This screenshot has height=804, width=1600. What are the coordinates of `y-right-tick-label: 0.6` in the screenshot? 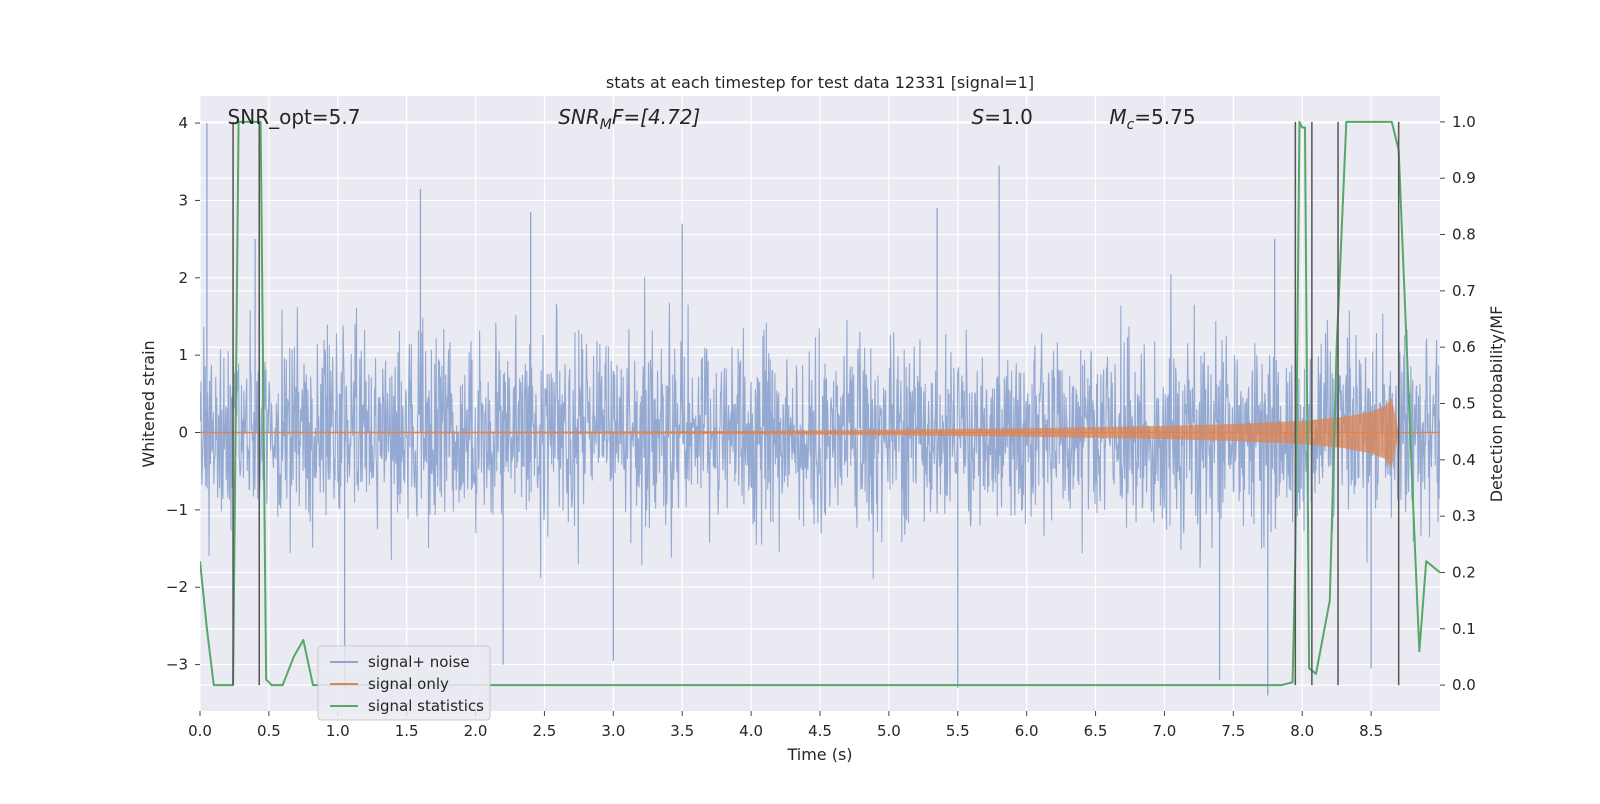 It's located at (1464, 347).